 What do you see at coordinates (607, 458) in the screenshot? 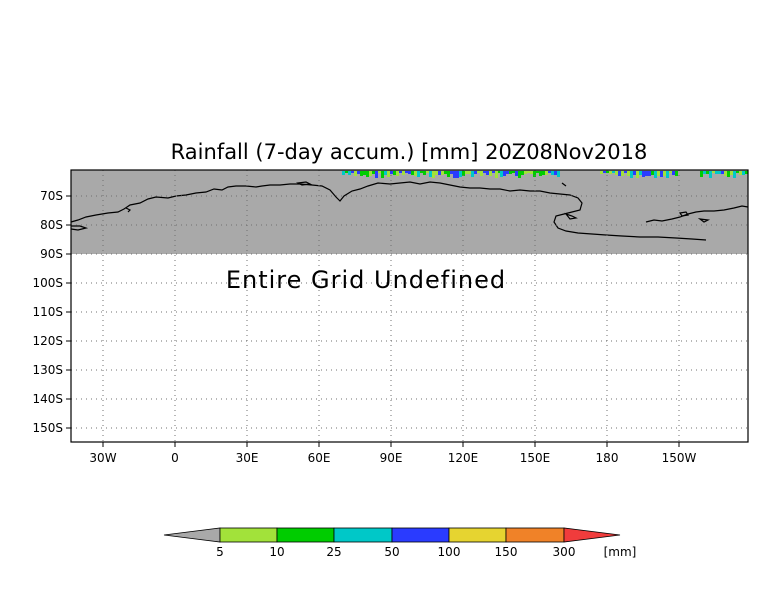
I see `x-tick-label: 180` at bounding box center [607, 458].